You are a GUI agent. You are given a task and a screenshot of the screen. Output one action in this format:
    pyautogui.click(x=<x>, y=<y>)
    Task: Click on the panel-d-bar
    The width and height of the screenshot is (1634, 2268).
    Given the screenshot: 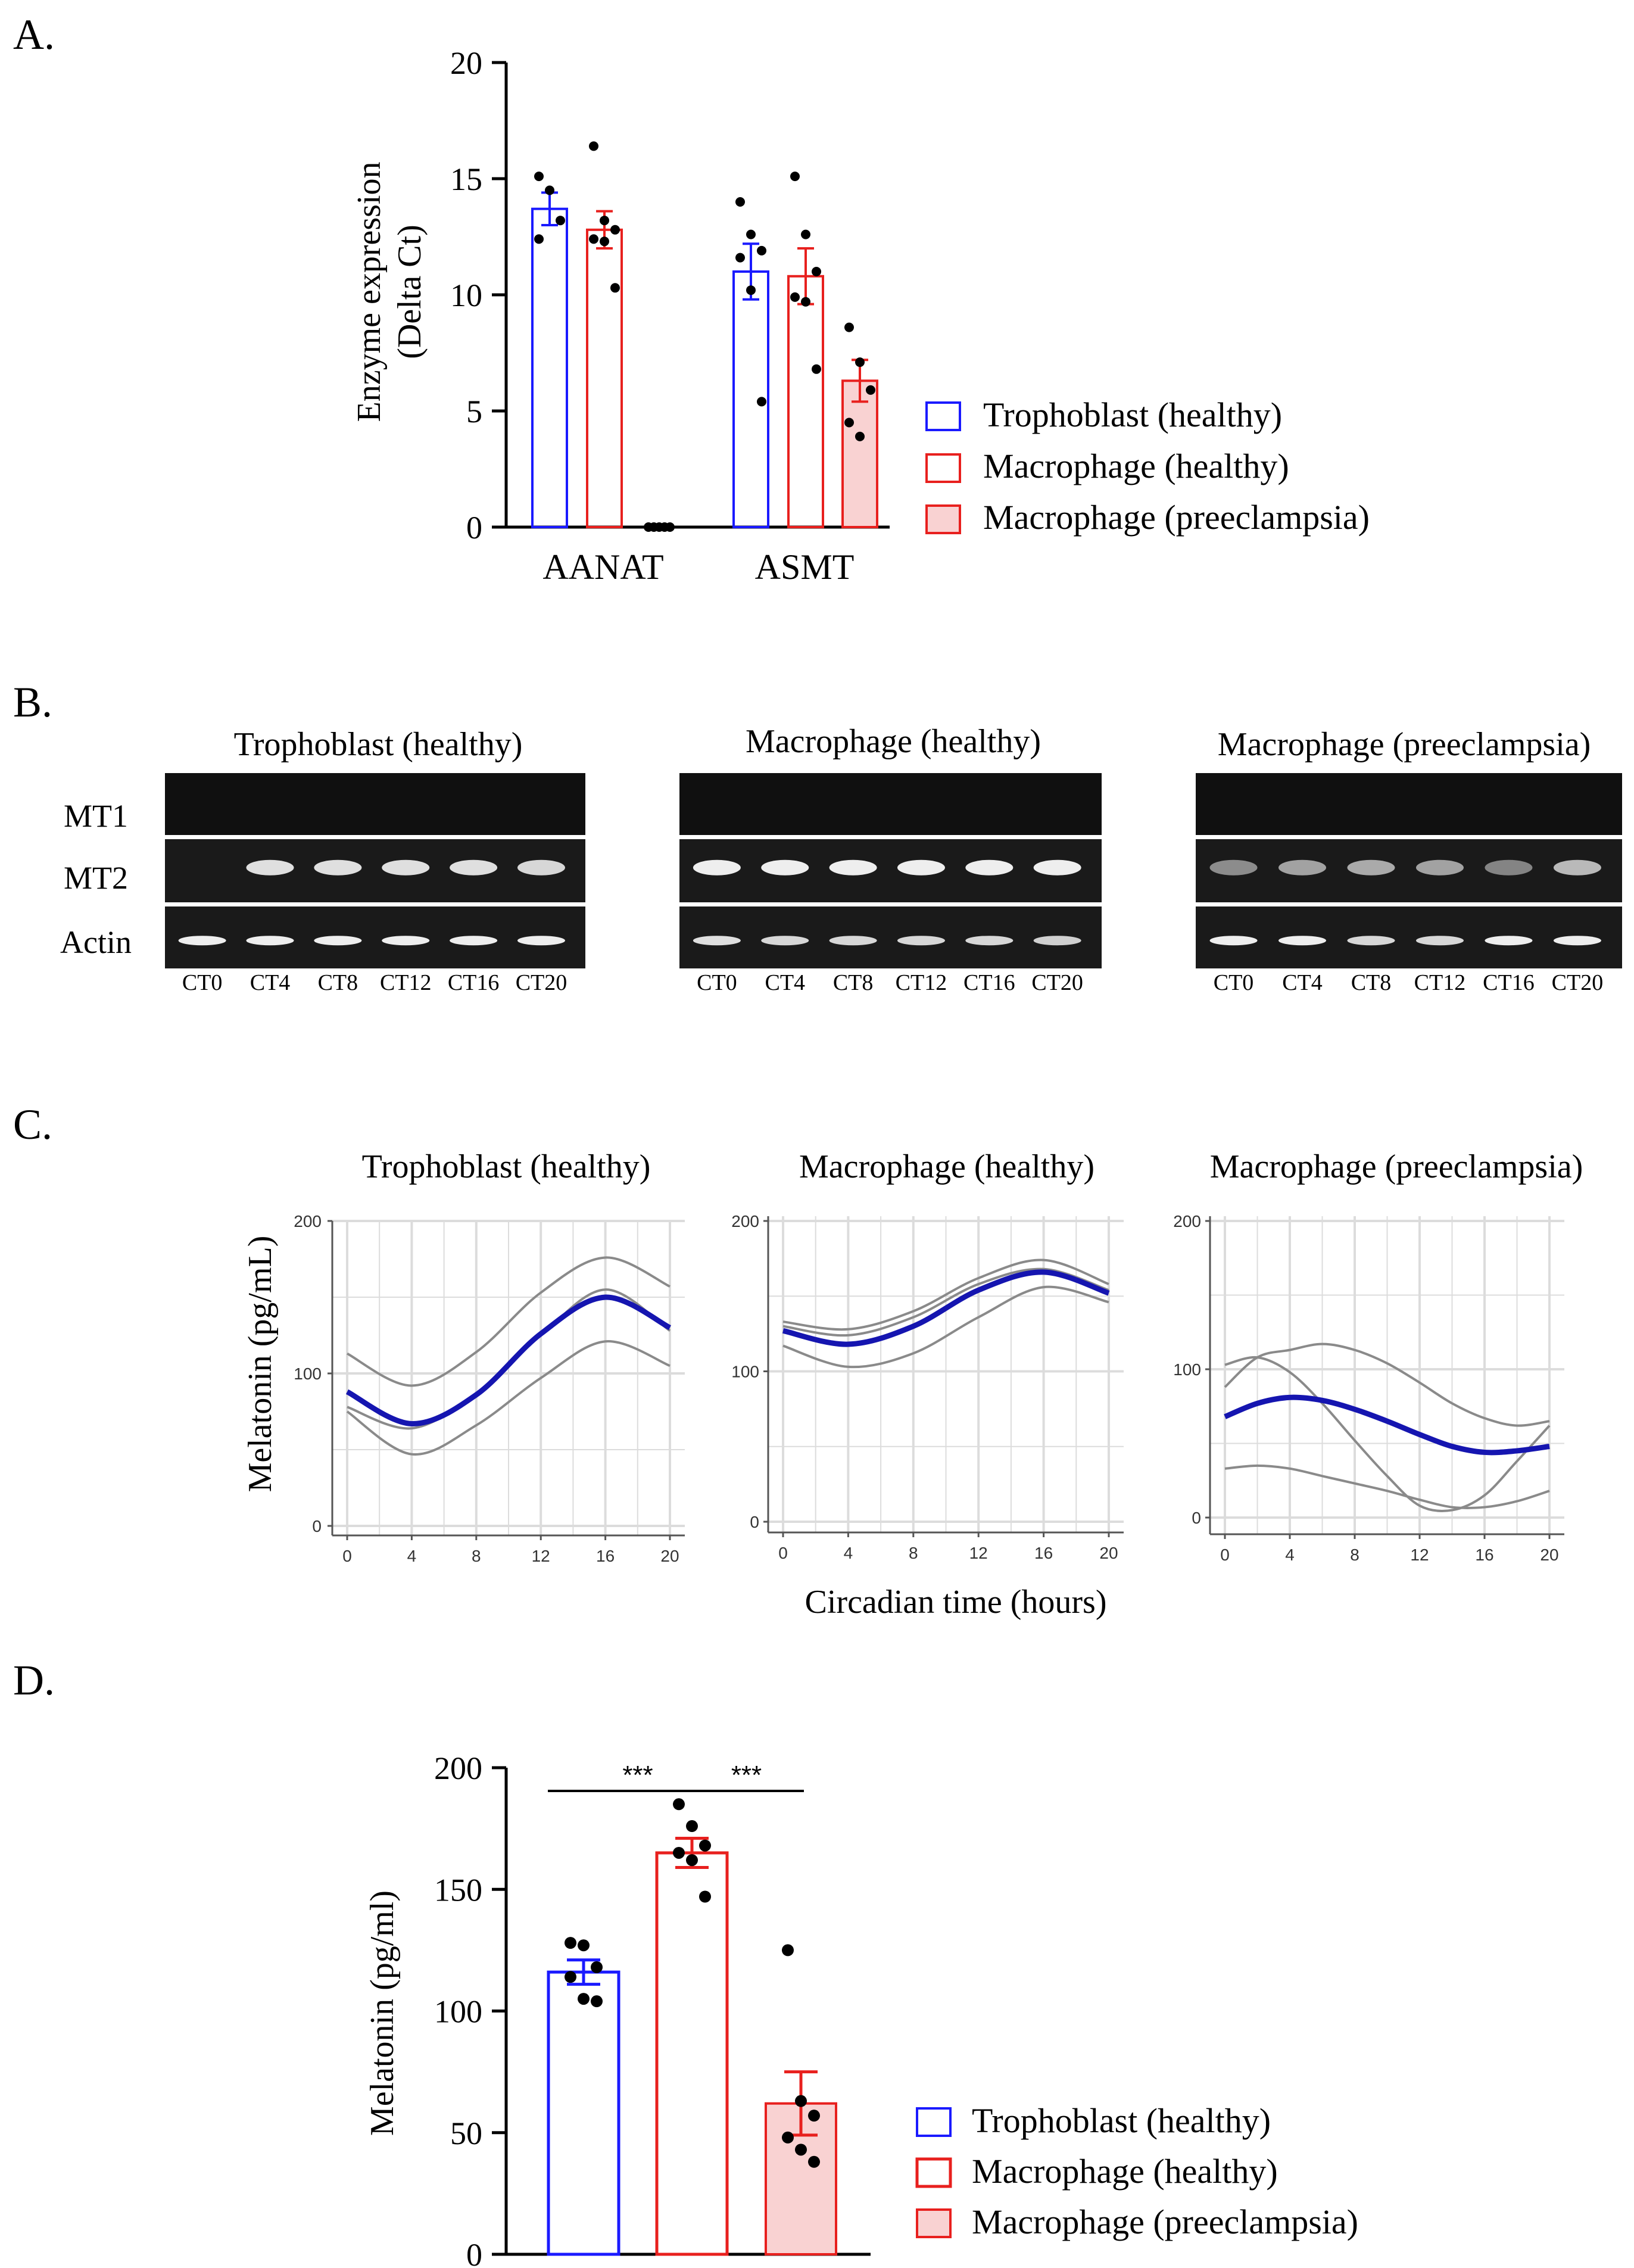 What is the action you would take?
    pyautogui.click(x=692, y=2053)
    